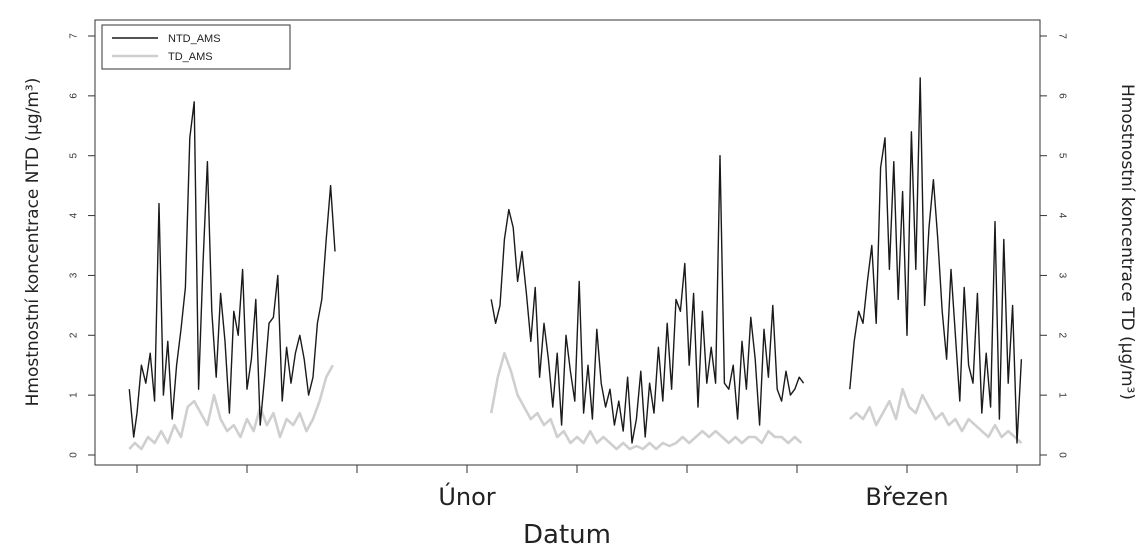 This screenshot has width=1148, height=550. Describe the element at coordinates (1061, 276) in the screenshot. I see `right-y-tick-label: 3` at that location.